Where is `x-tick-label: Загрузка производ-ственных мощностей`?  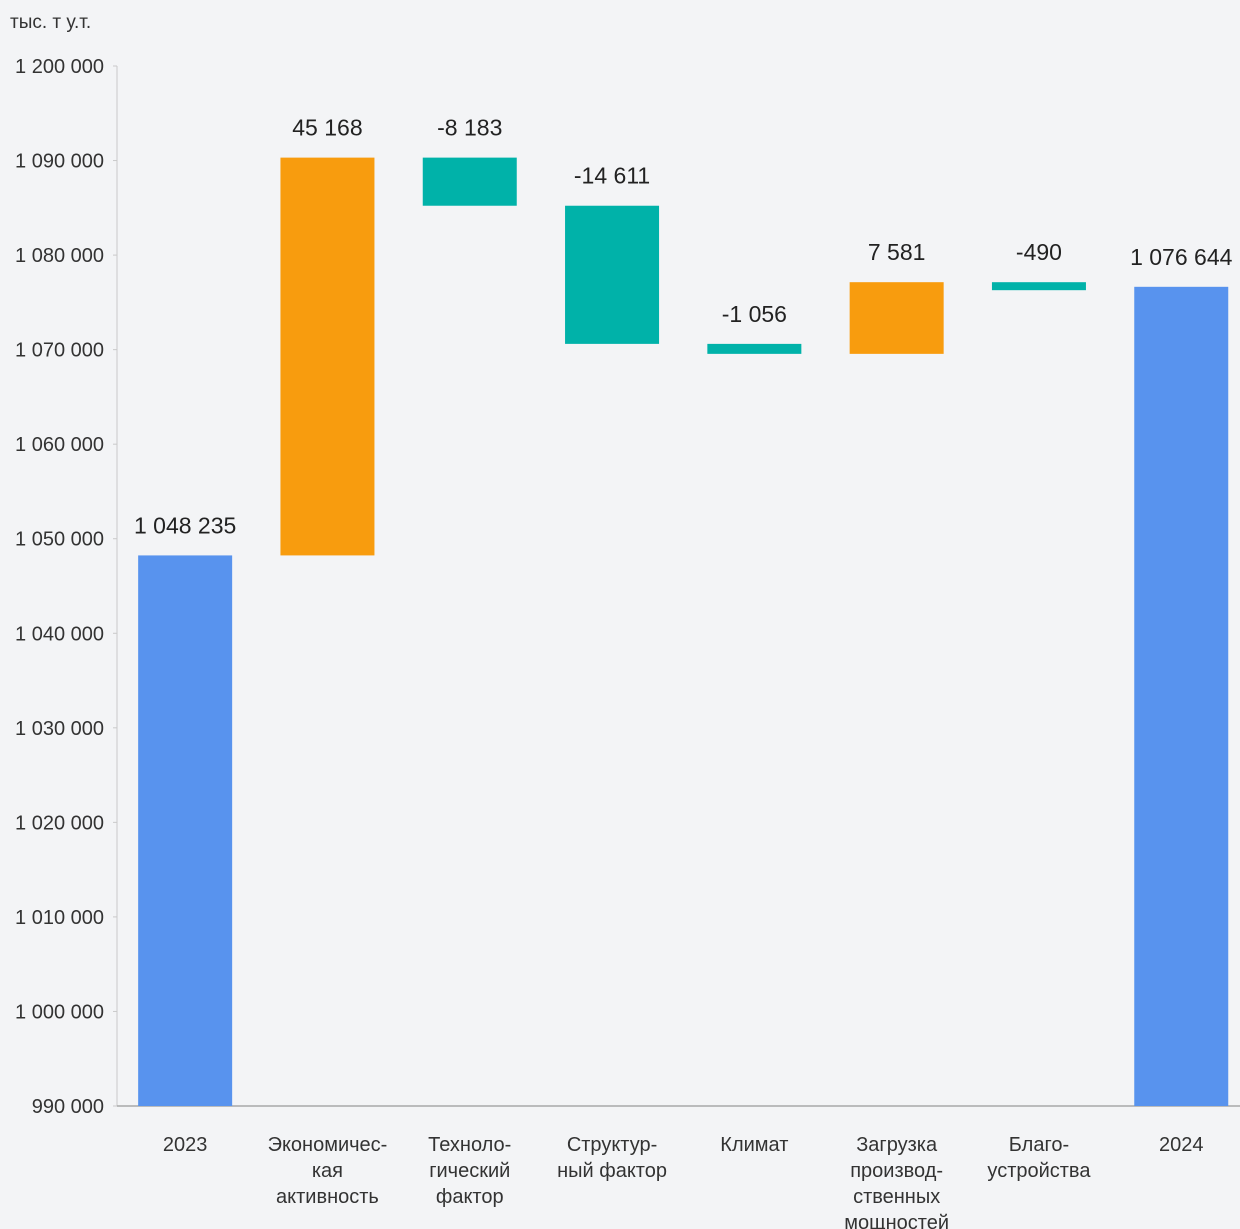 x-tick-label: Загрузка производ-ственных мощностей is located at coordinates (896, 1181).